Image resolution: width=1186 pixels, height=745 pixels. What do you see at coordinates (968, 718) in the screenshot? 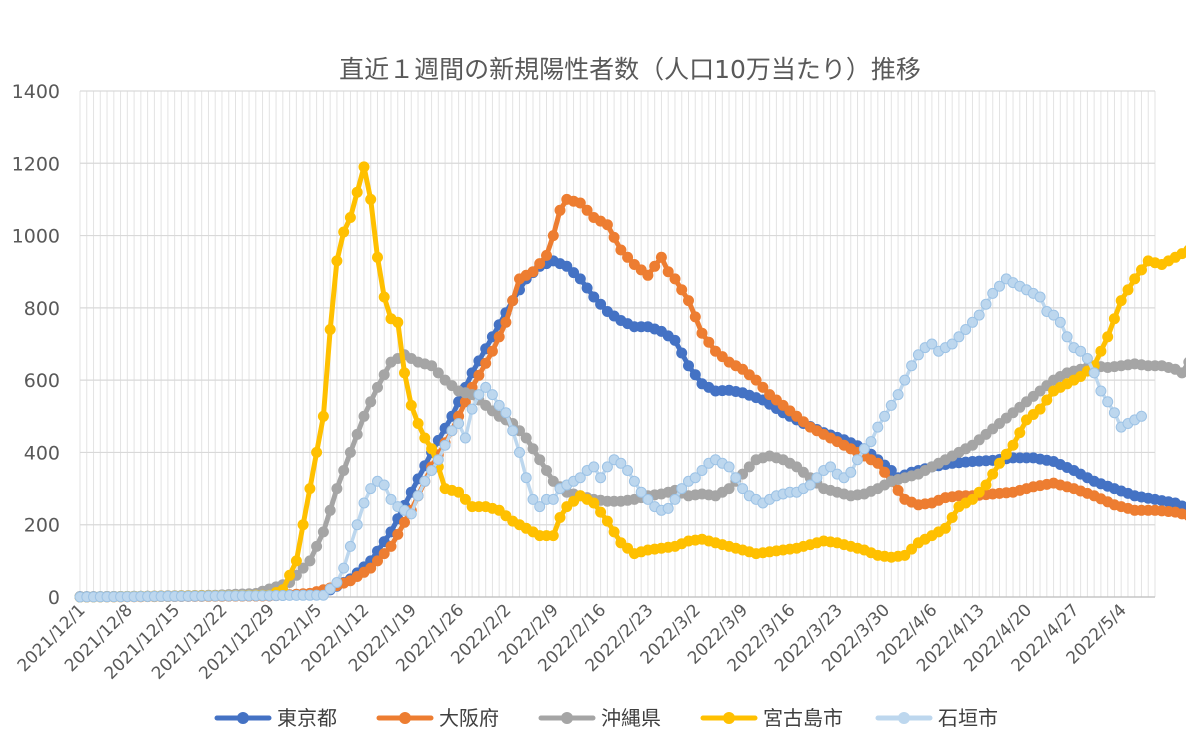
I see `legend-label: 石垣市` at bounding box center [968, 718].